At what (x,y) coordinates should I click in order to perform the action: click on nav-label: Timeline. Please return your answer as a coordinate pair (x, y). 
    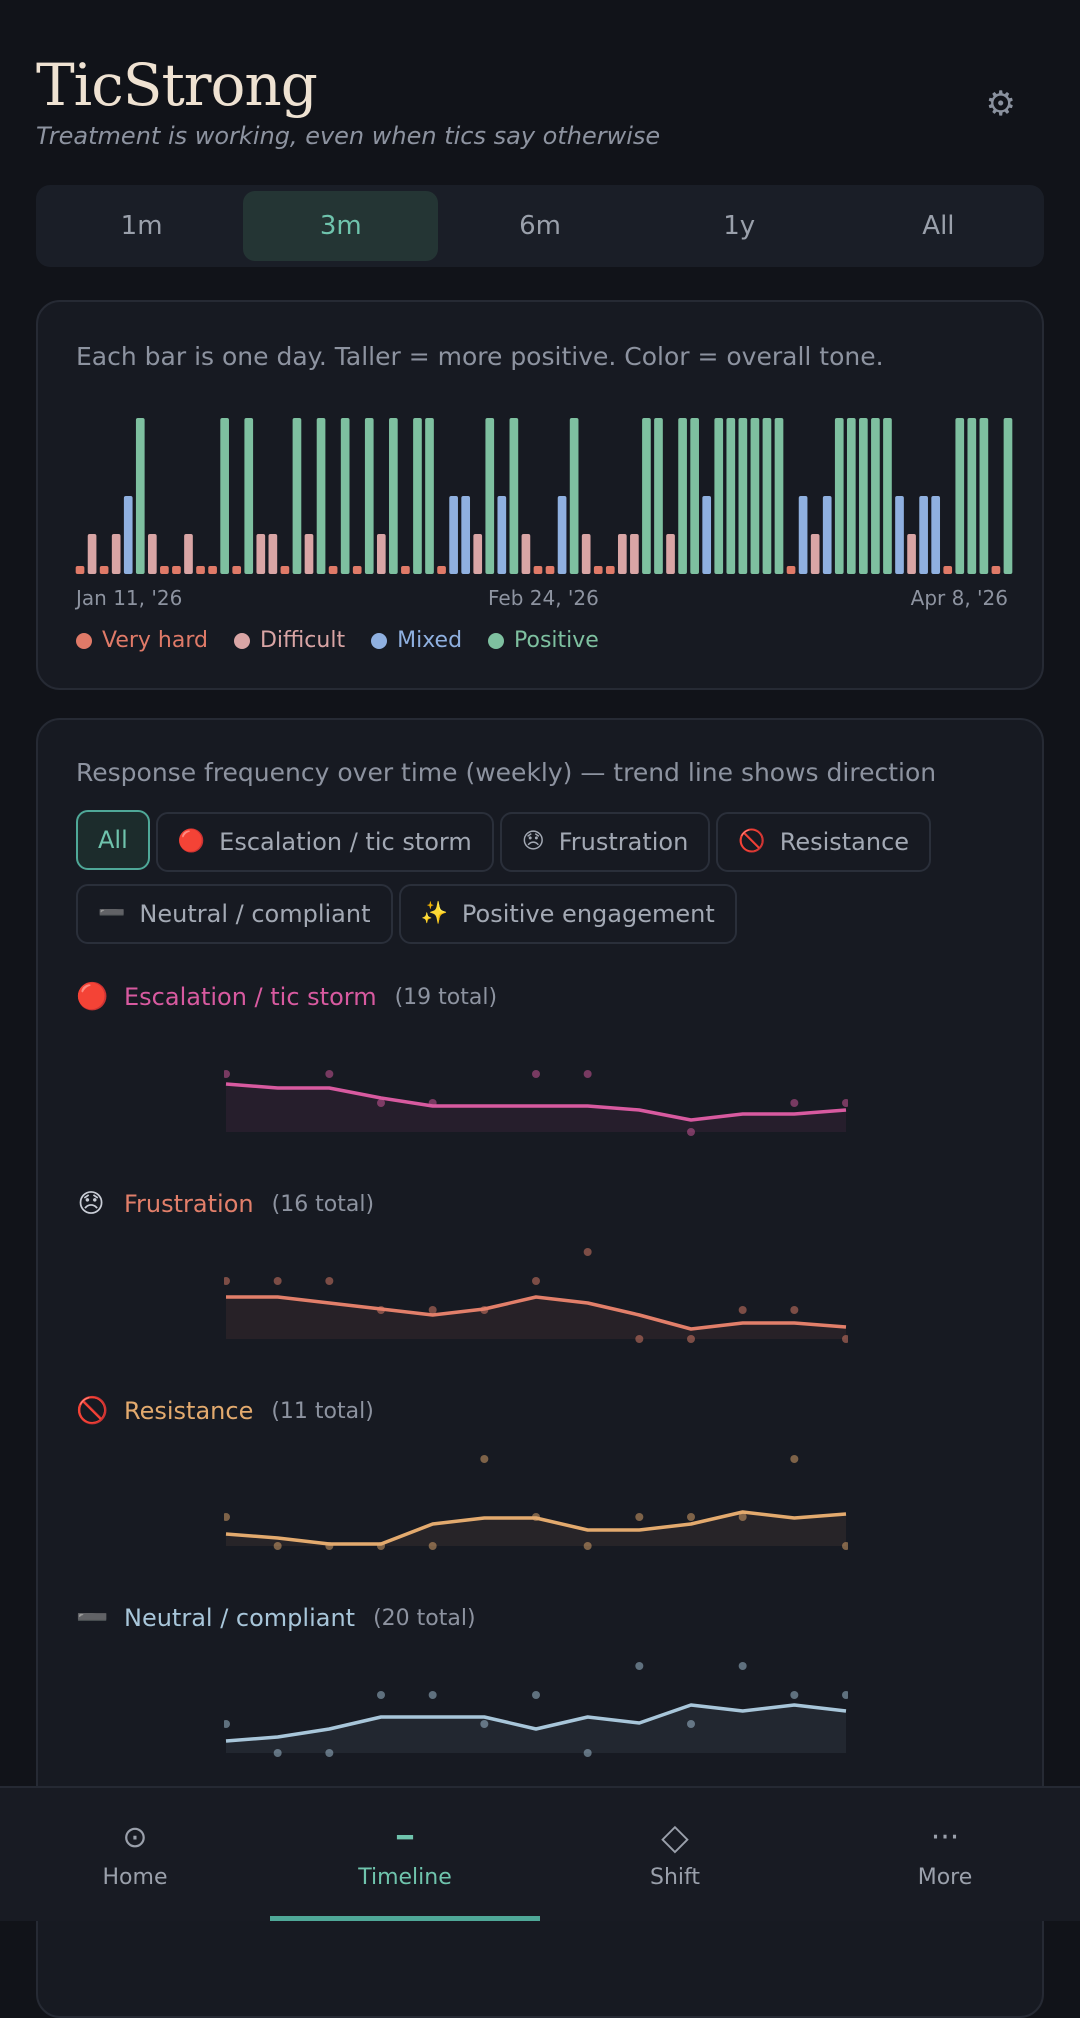
    Looking at the image, I should click on (405, 1877).